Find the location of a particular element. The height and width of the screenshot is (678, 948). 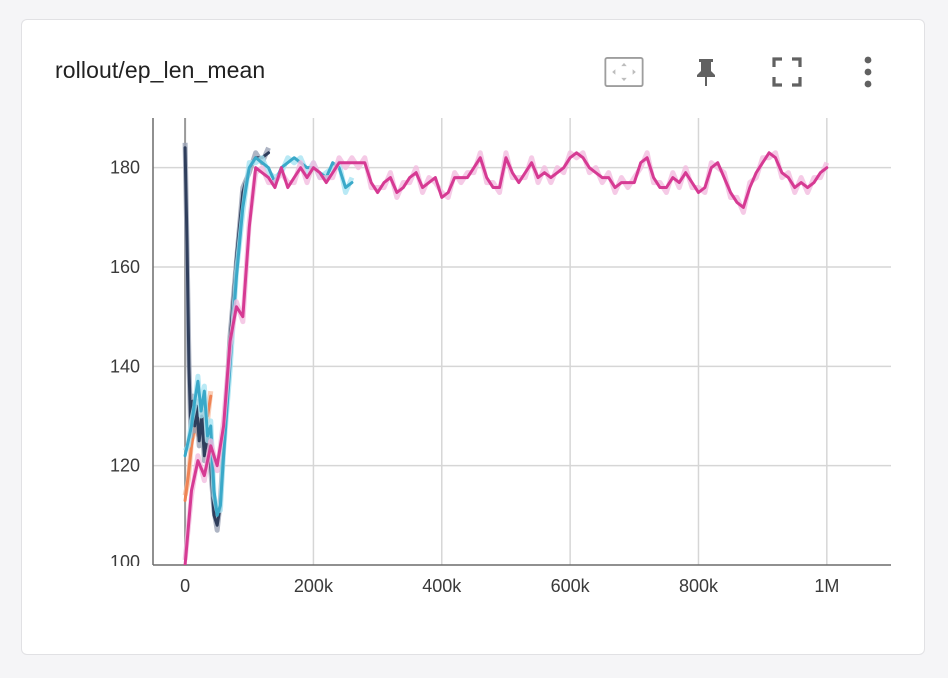

x-tick-label: 1M is located at coordinates (826, 586).